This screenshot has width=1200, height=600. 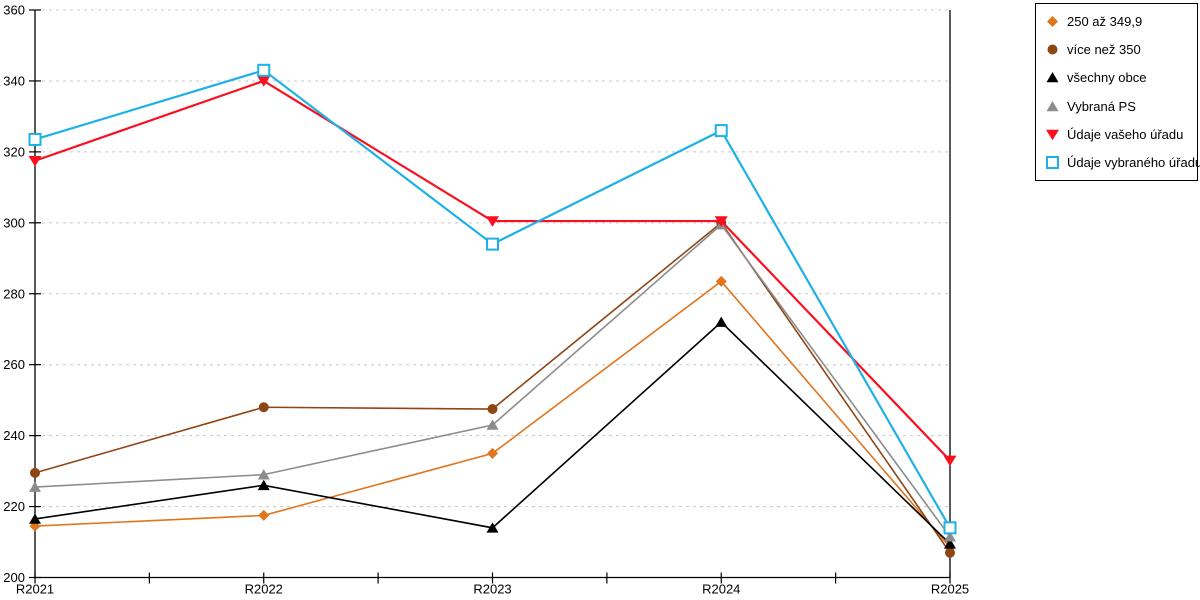 What do you see at coordinates (492, 589) in the screenshot?
I see `x-tick-label: R2023` at bounding box center [492, 589].